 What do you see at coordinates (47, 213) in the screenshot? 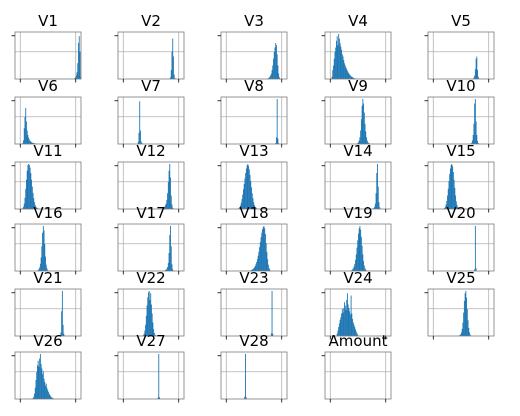
I see `subplot-title: V16` at bounding box center [47, 213].